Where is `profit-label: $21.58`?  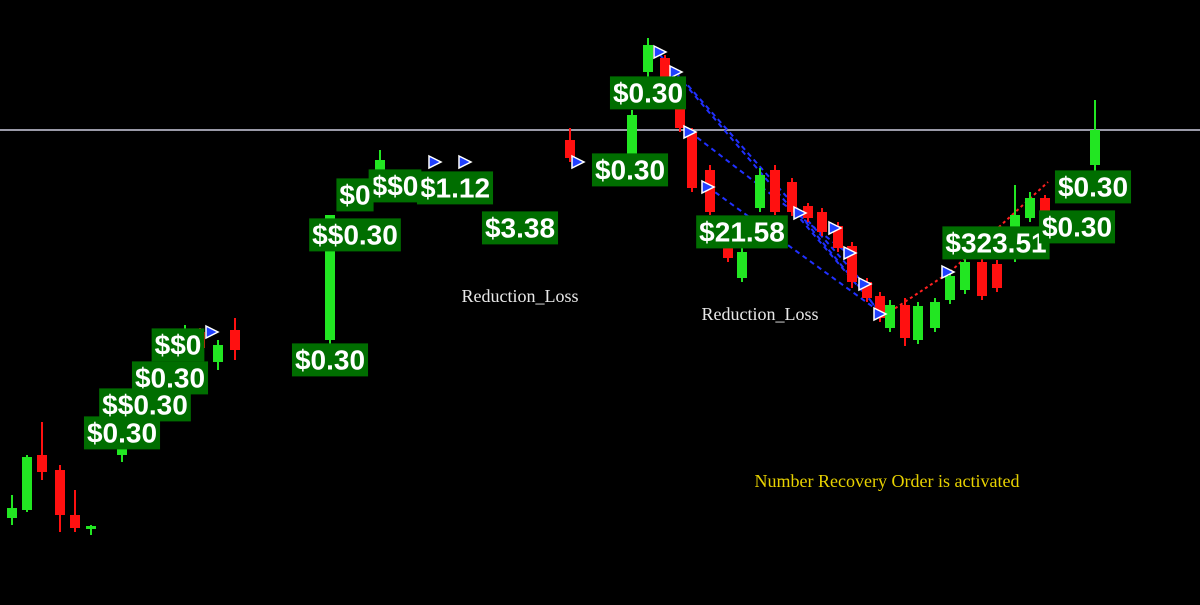 profit-label: $21.58 is located at coordinates (742, 231).